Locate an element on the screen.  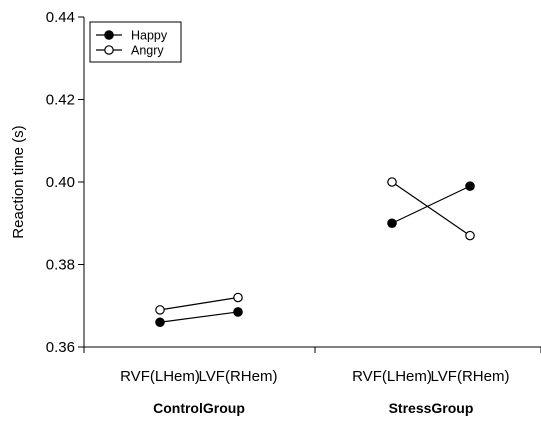
y-axis-title: Reaction time (s) is located at coordinates (18, 181).